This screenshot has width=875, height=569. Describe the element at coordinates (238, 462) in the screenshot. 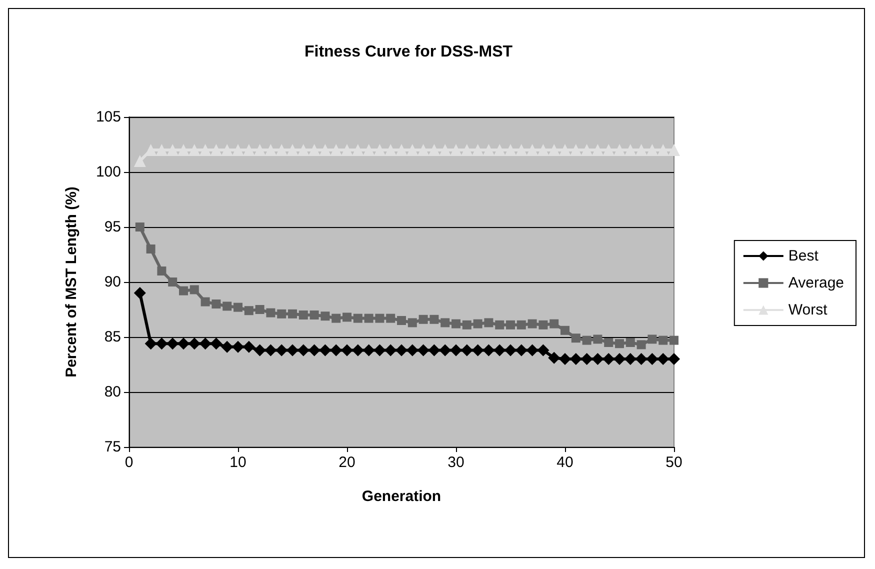

I see `x-tick-label: 10` at that location.